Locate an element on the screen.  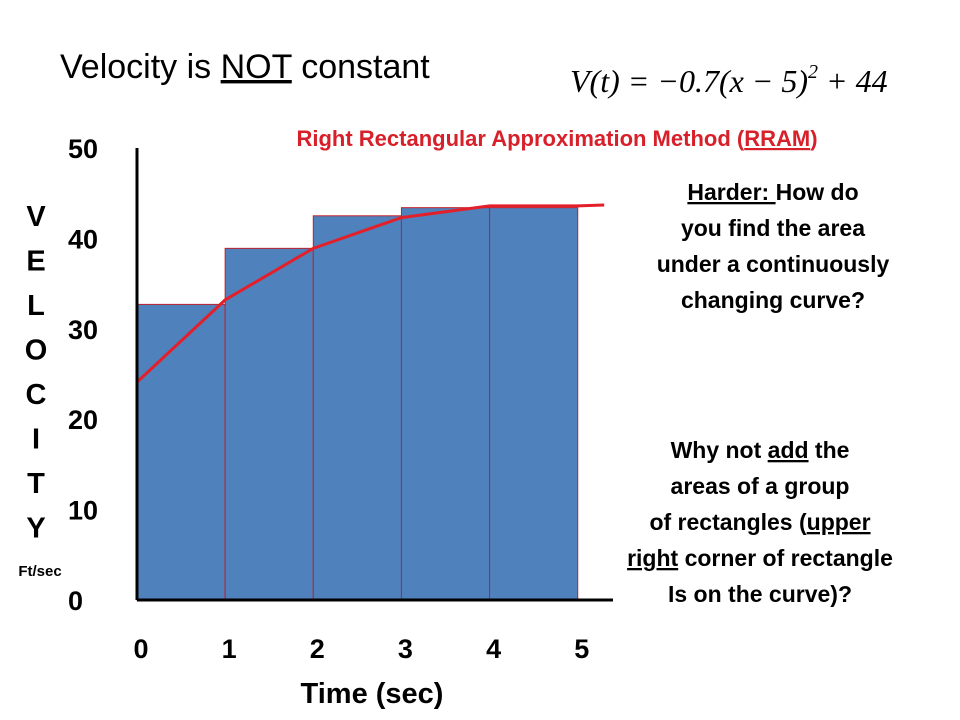
annotation-line-part: corner of rectangle is located at coordinates (785, 558).